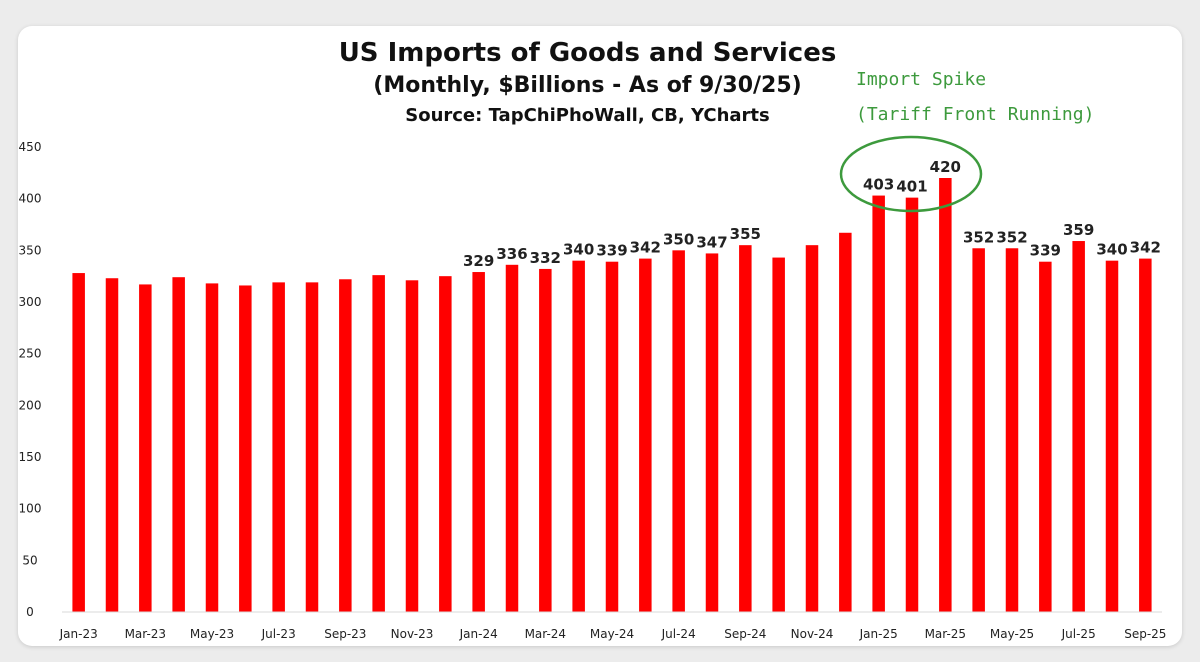 The height and width of the screenshot is (662, 1200). Describe the element at coordinates (30, 147) in the screenshot. I see `y-tick-label: 450` at that location.